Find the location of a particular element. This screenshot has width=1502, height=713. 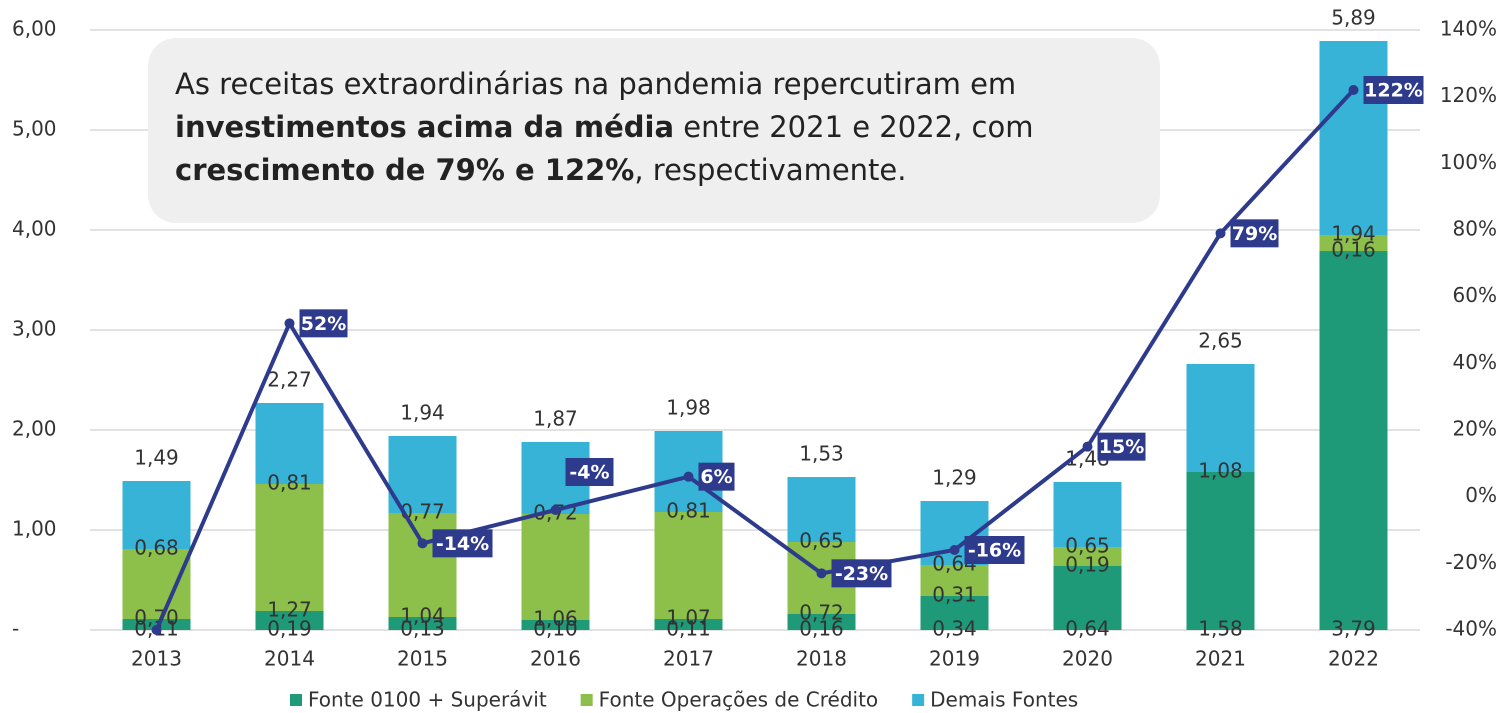

x-tick-label: 2022 is located at coordinates (1353, 659).